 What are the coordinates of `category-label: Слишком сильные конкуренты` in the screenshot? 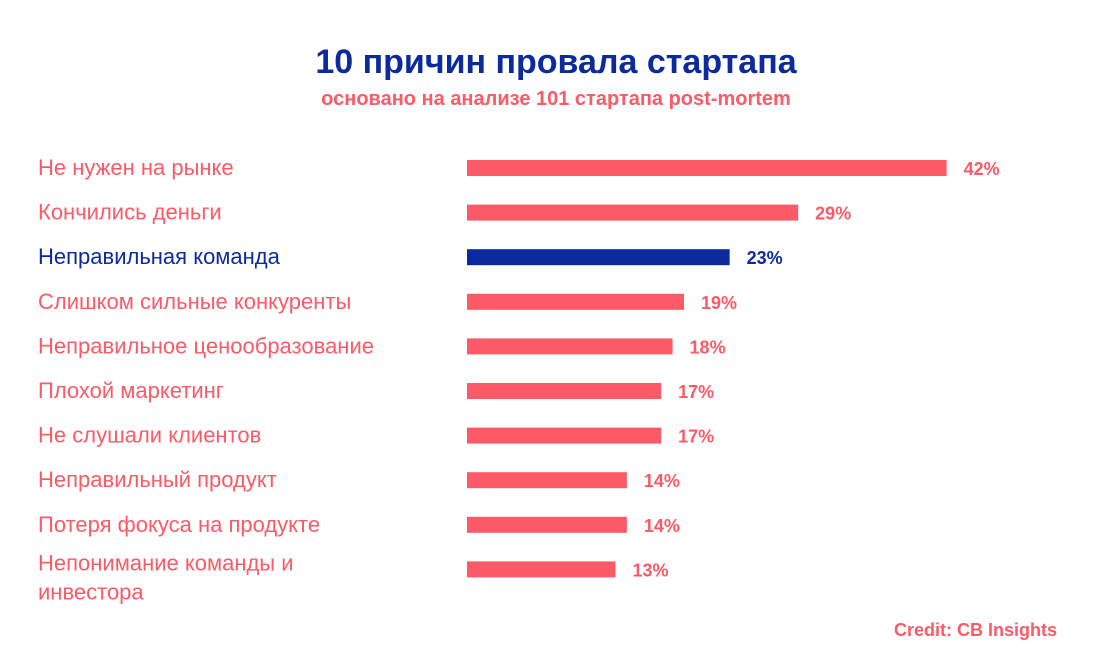 It's located at (194, 301).